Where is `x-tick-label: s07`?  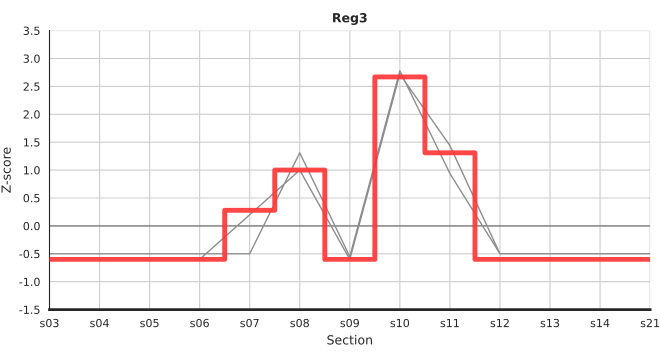 x-tick-label: s07 is located at coordinates (249, 323).